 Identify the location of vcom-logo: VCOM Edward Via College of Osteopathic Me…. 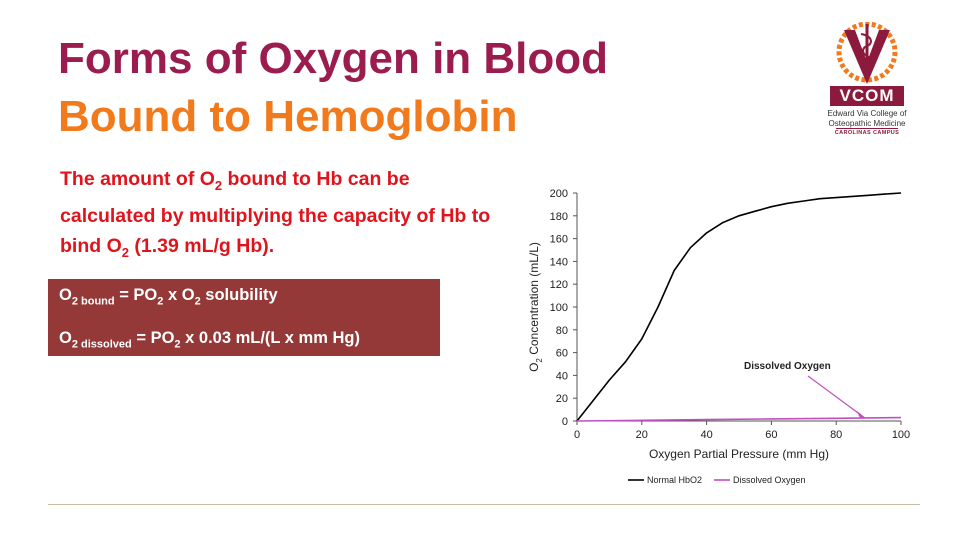
(867, 81).